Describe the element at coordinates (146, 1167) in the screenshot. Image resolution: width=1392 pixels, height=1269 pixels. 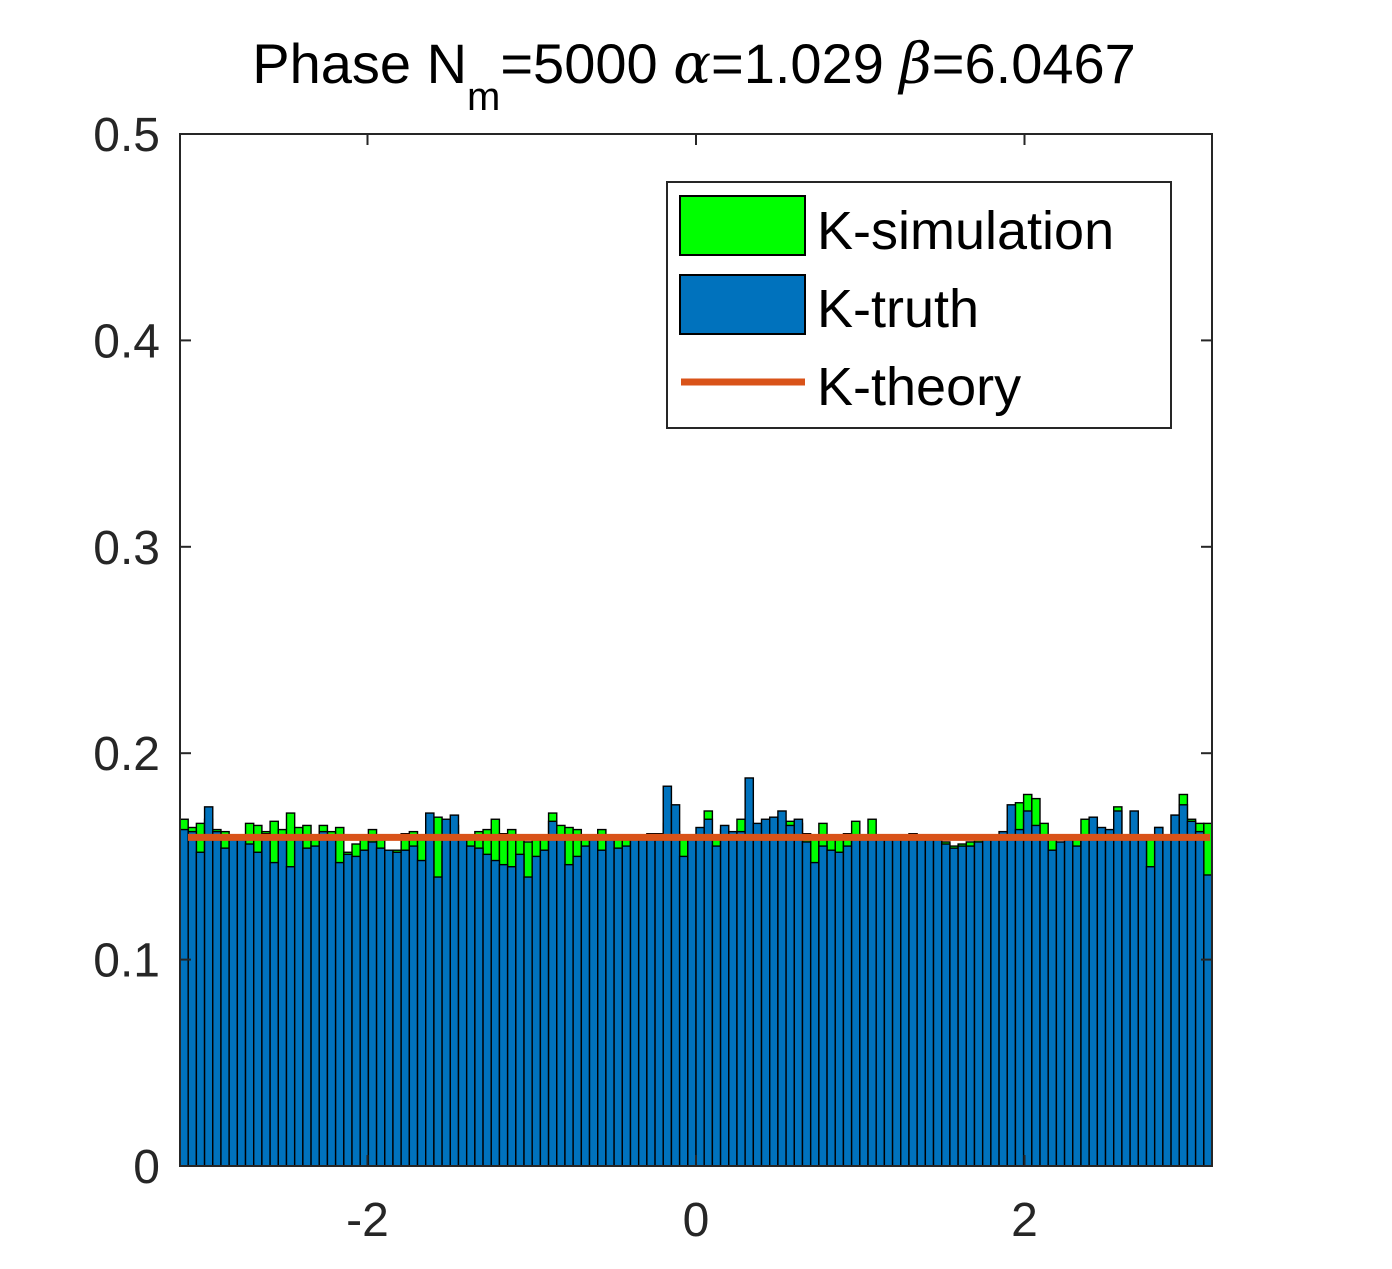
I see `y-tick-label: 0` at that location.